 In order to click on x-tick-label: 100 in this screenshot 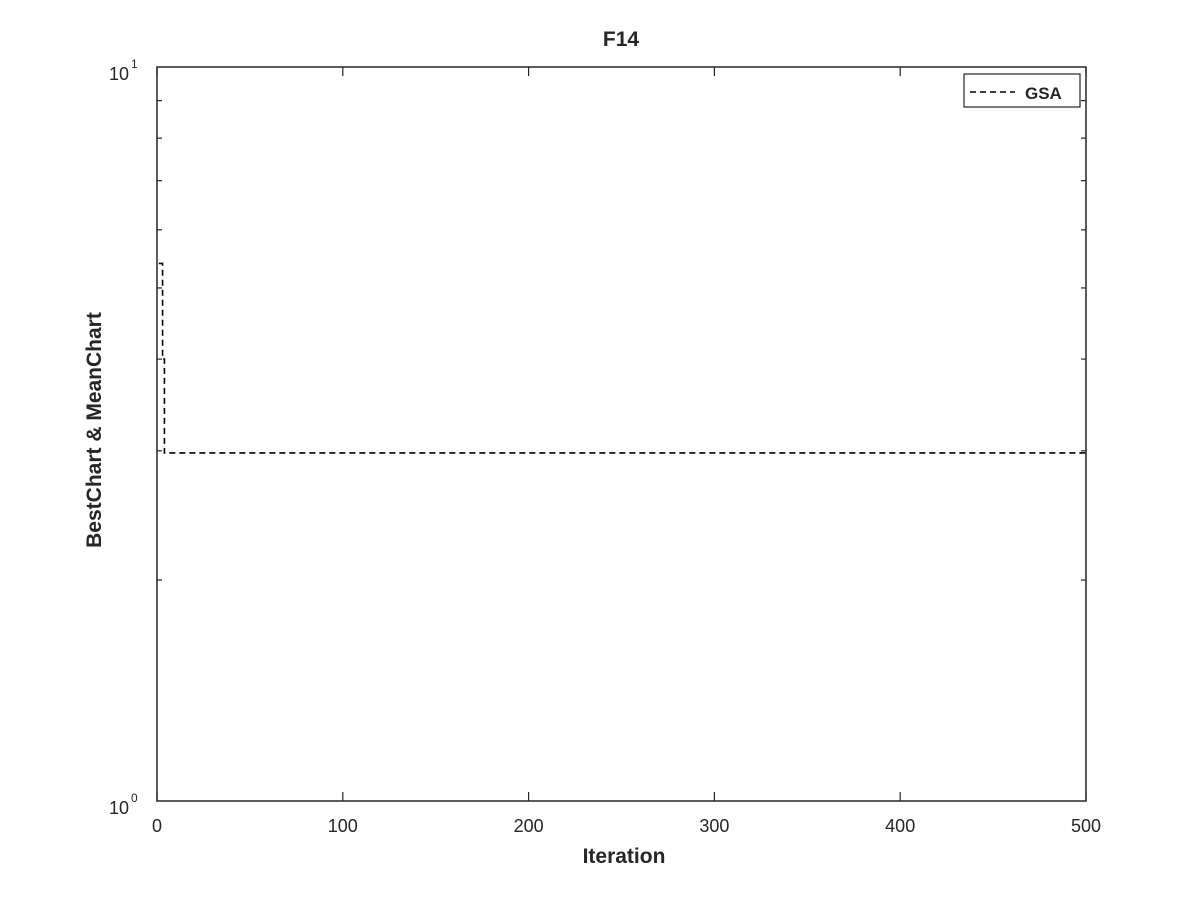, I will do `click(343, 826)`.